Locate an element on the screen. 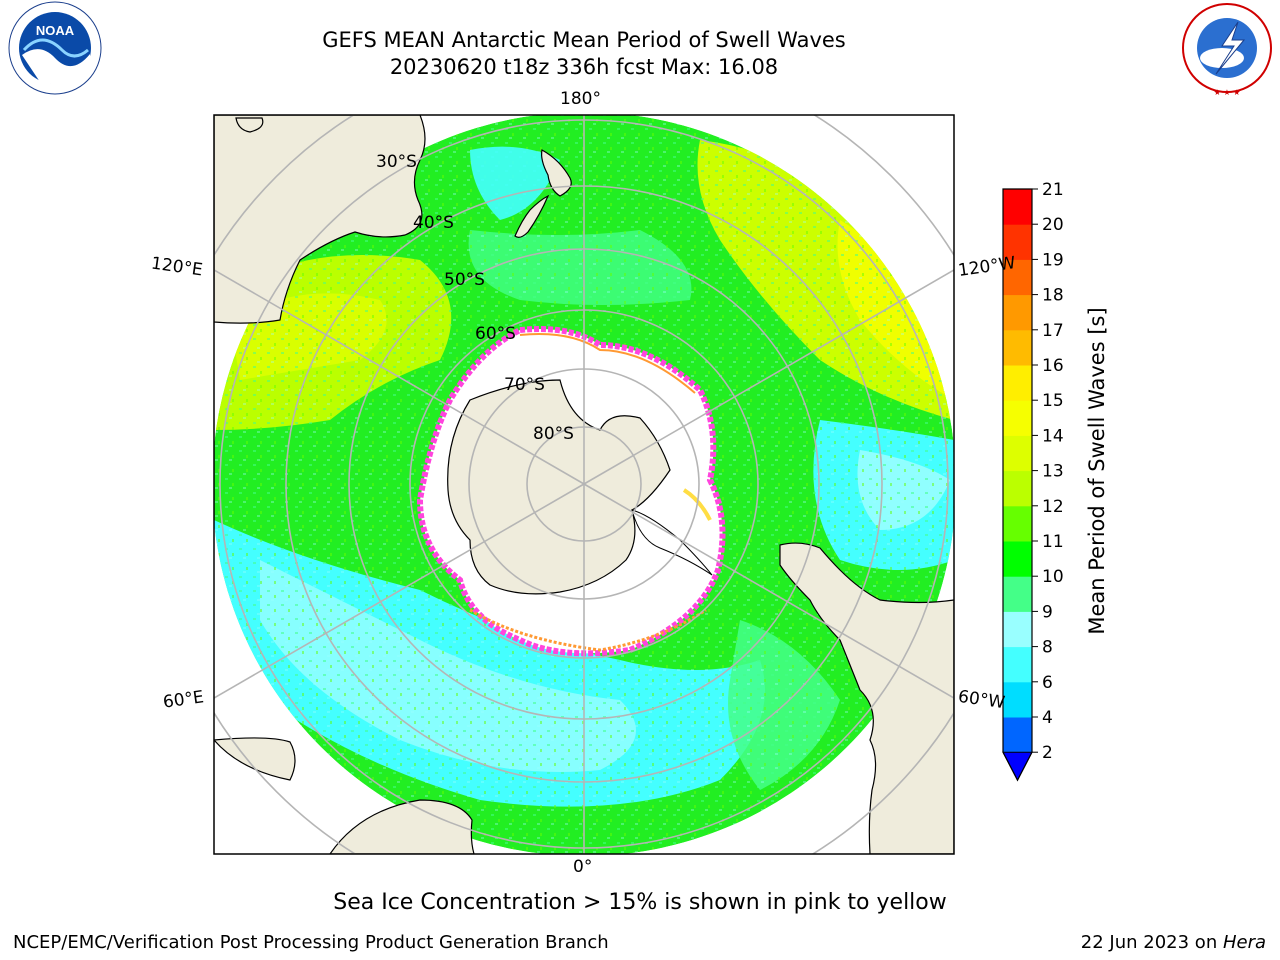 The width and height of the screenshot is (1280, 960). lat-label-30s: 30°S is located at coordinates (396, 162).